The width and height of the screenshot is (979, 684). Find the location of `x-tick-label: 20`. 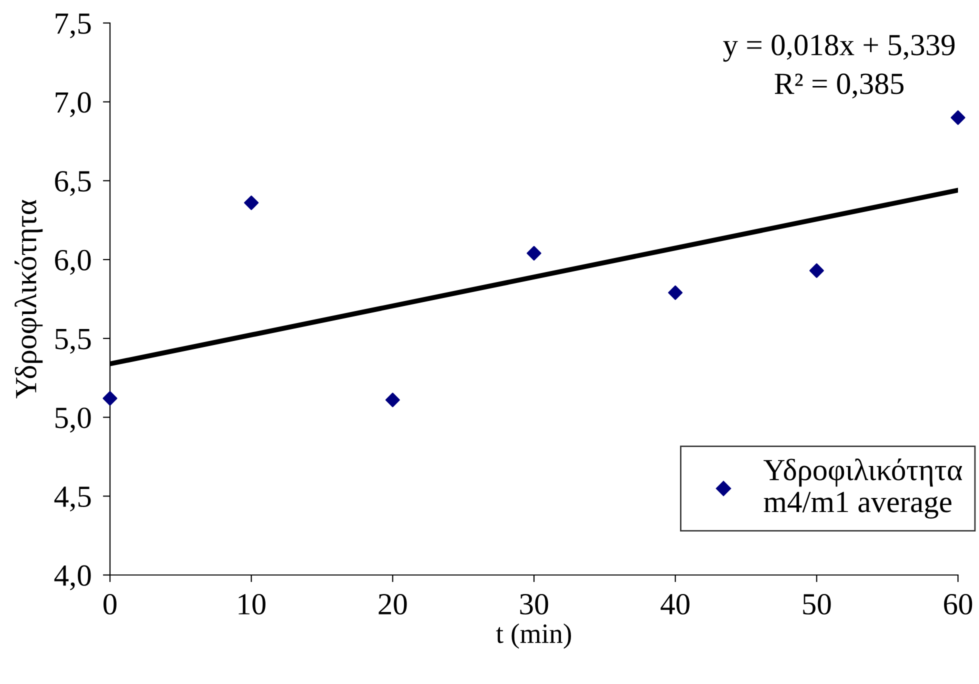

x-tick-label: 20 is located at coordinates (392, 604).